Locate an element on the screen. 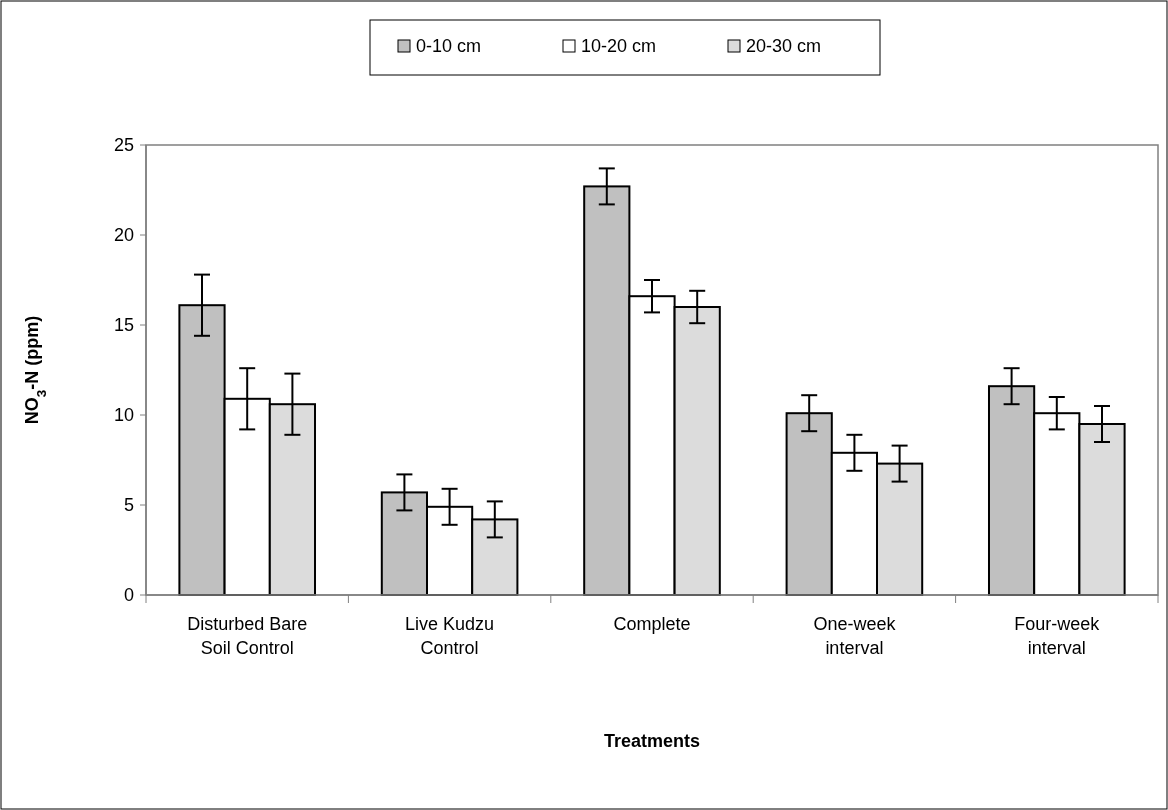  legend-label: 20-30 cm is located at coordinates (784, 46).